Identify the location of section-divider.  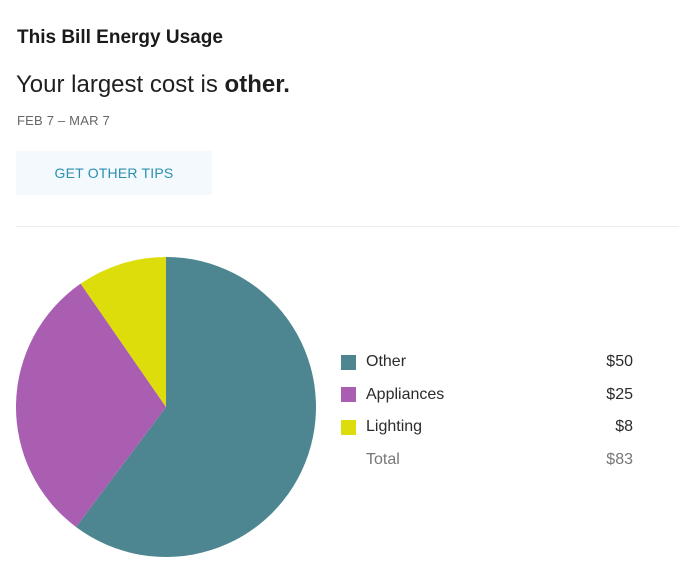
(347, 226).